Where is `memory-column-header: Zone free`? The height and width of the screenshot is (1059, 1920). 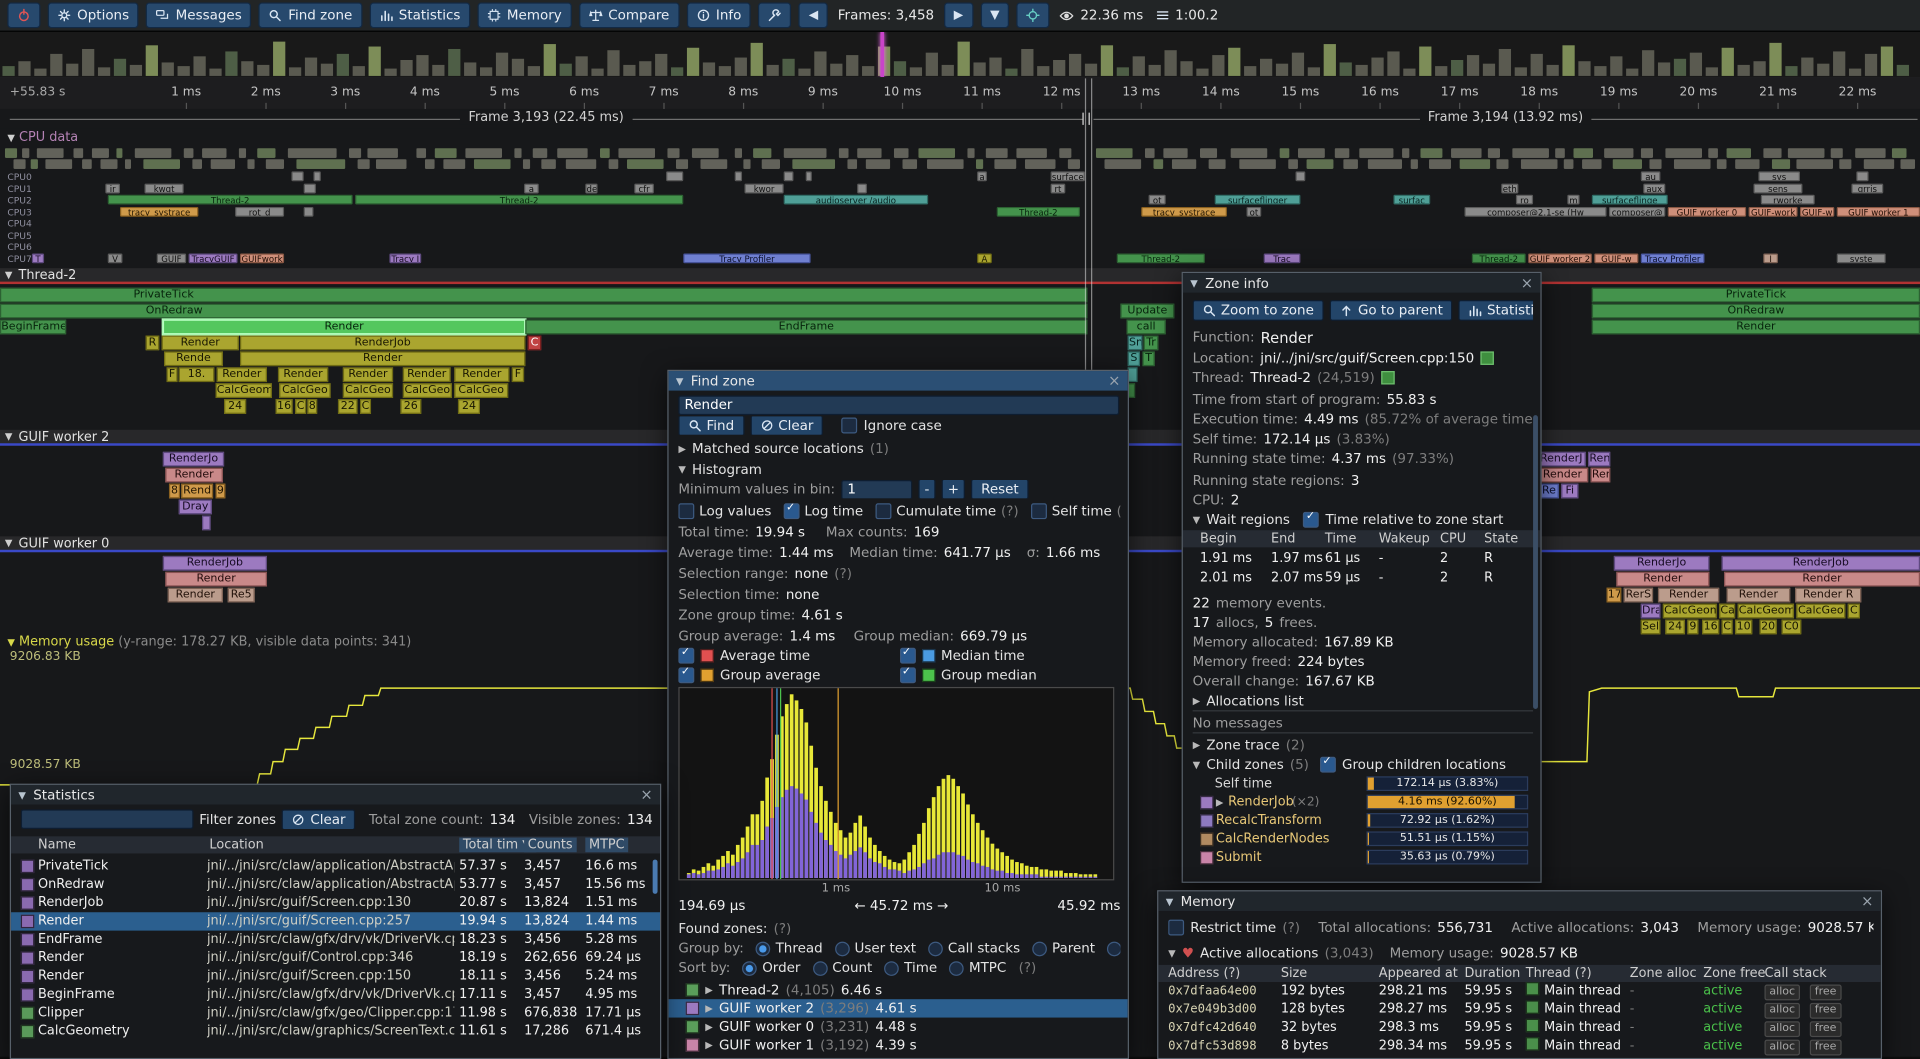
memory-column-header: Zone free is located at coordinates (1734, 973).